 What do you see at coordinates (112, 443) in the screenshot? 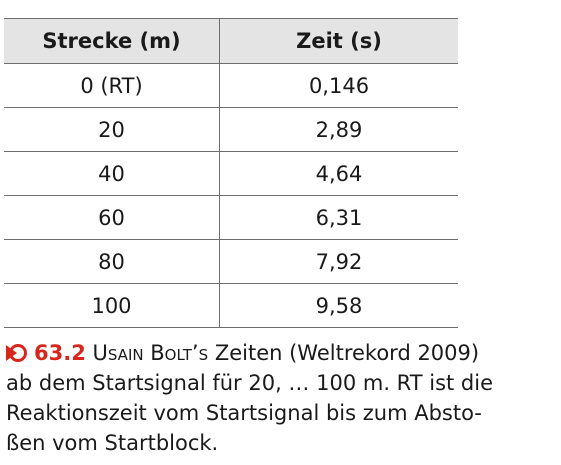
I see `caption-line: ßen vom Startblock.` at bounding box center [112, 443].